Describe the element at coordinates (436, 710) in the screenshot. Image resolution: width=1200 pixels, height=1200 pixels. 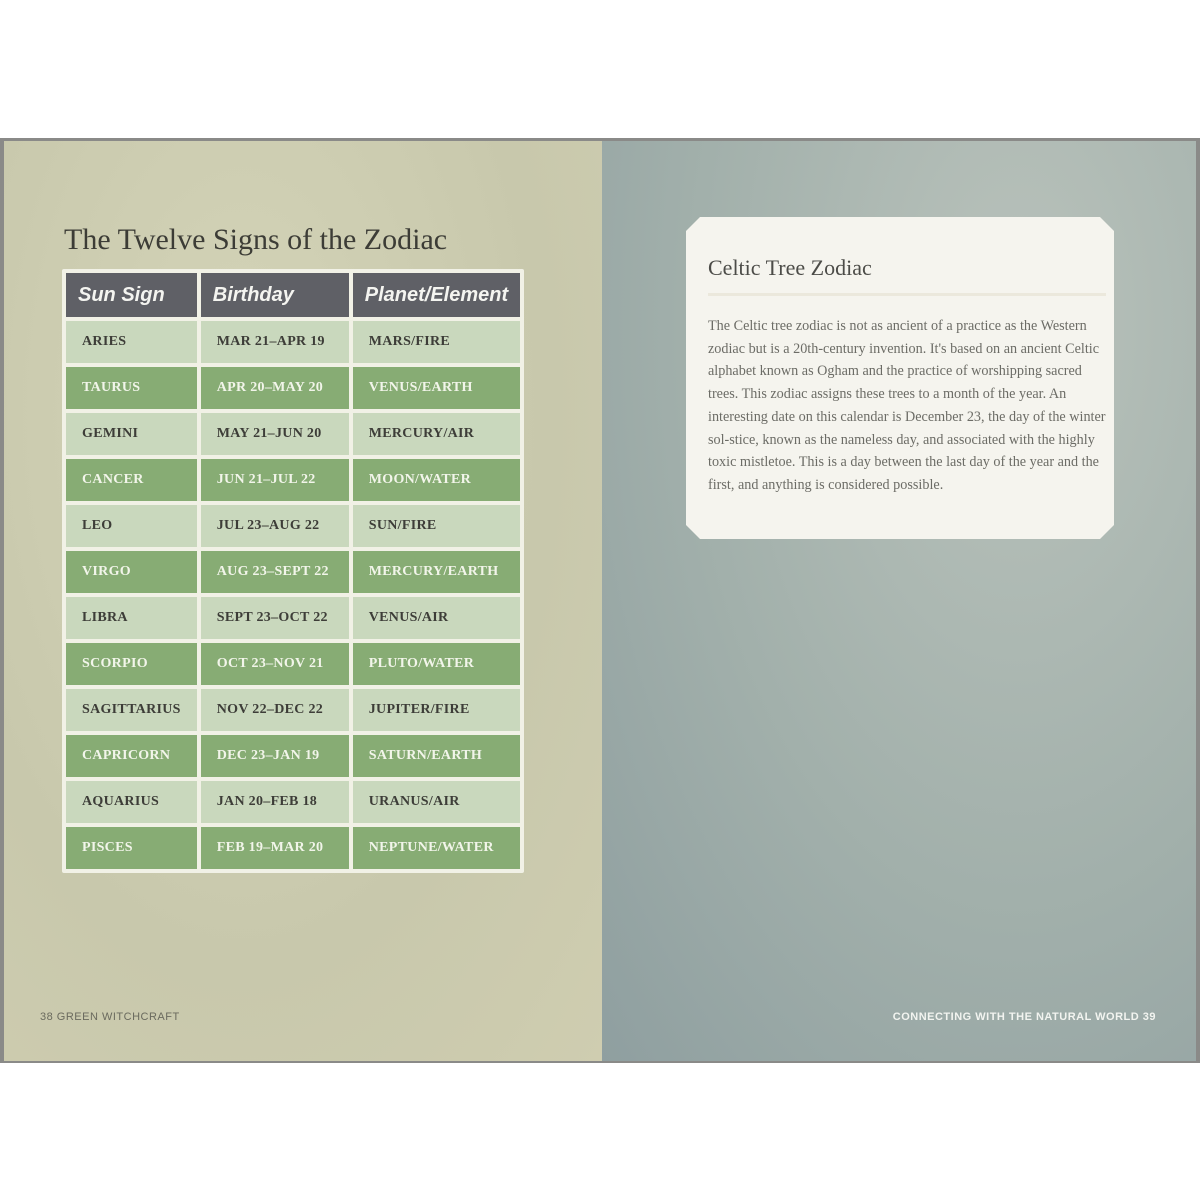
I see `table-cell: JUPITER/FIRE` at that location.